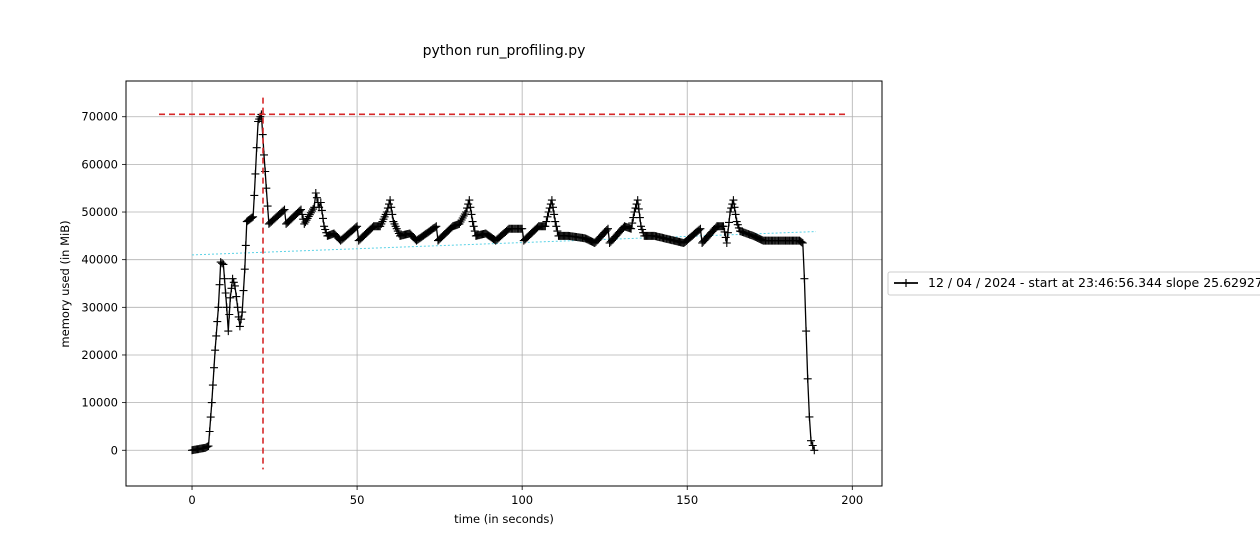 The height and width of the screenshot is (540, 1260). What do you see at coordinates (114, 450) in the screenshot?
I see `y-tick-label: 0` at bounding box center [114, 450].